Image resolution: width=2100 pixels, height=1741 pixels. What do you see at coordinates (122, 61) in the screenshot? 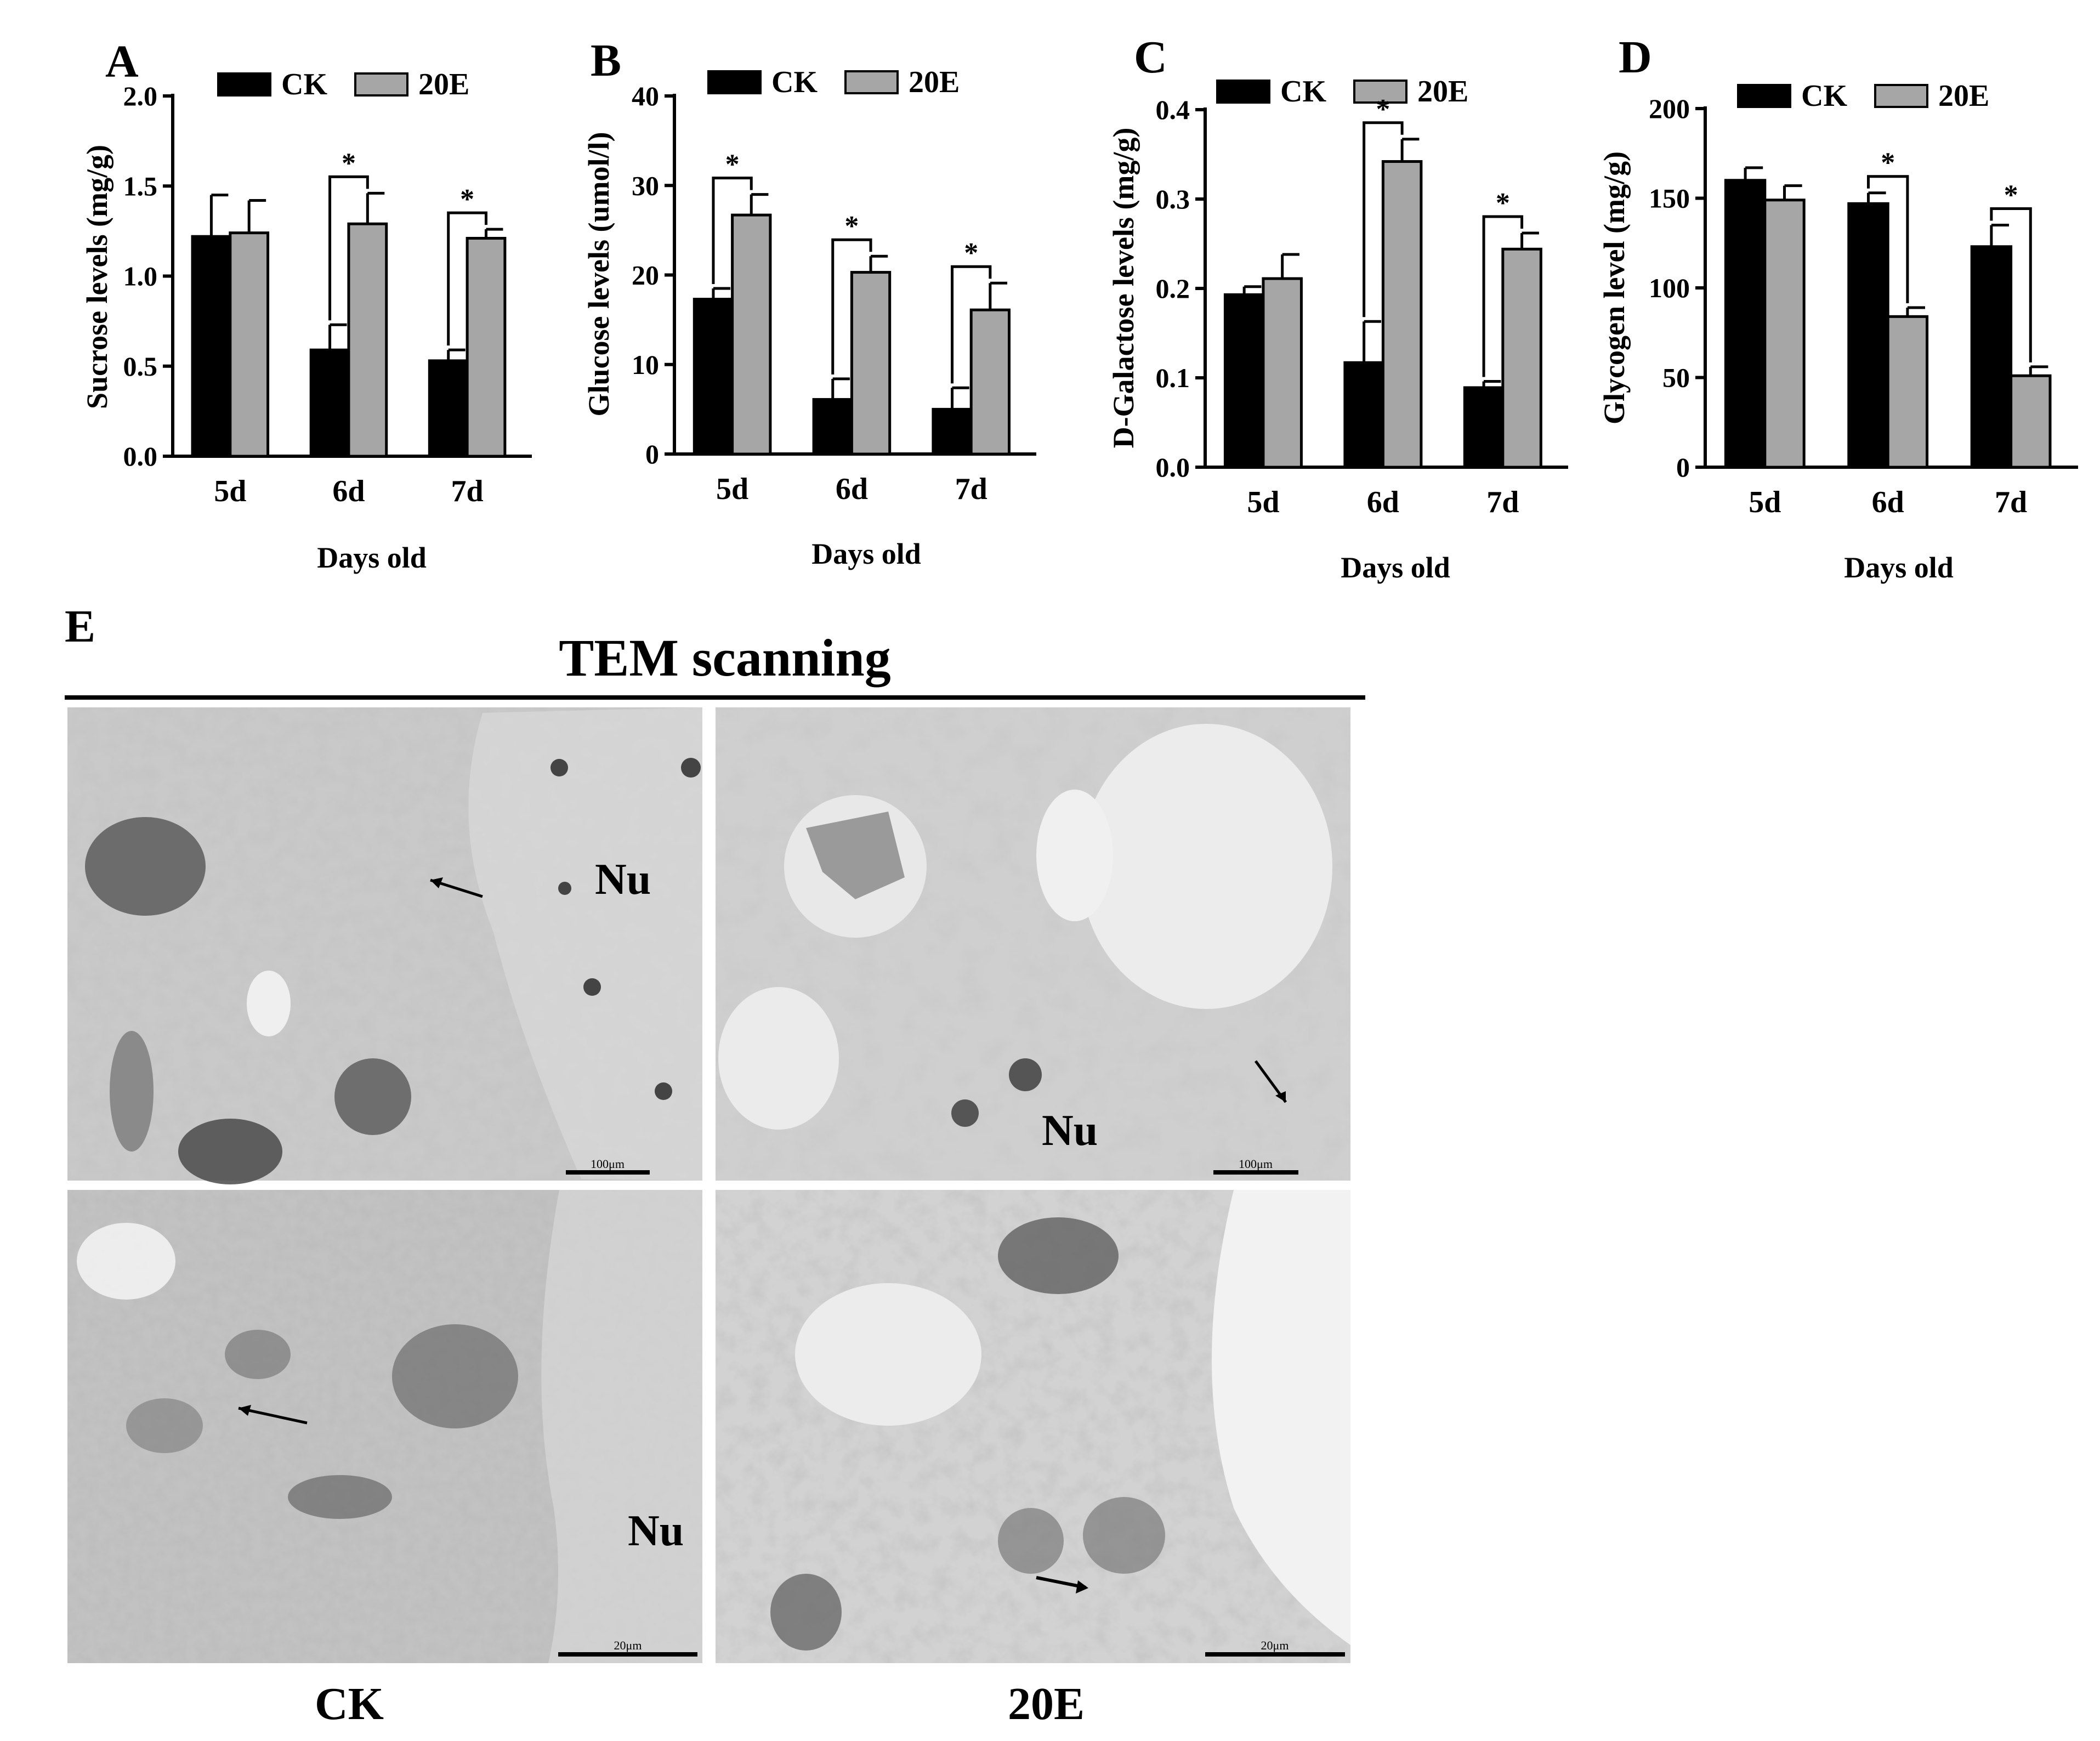
I see `panel-letter-a: A` at bounding box center [122, 61].